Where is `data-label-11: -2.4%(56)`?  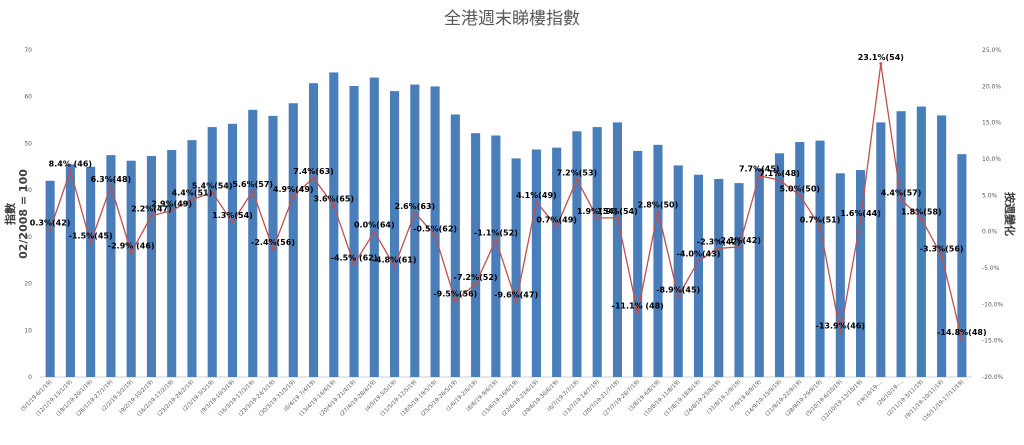
data-label-11: -2.4%(56) is located at coordinates (273, 242).